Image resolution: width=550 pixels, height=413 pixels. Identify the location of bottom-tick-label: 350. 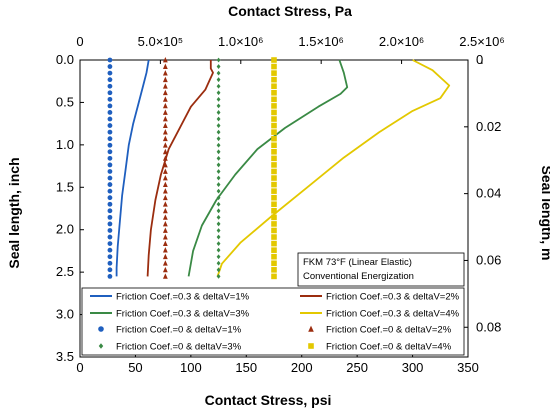
(468, 367).